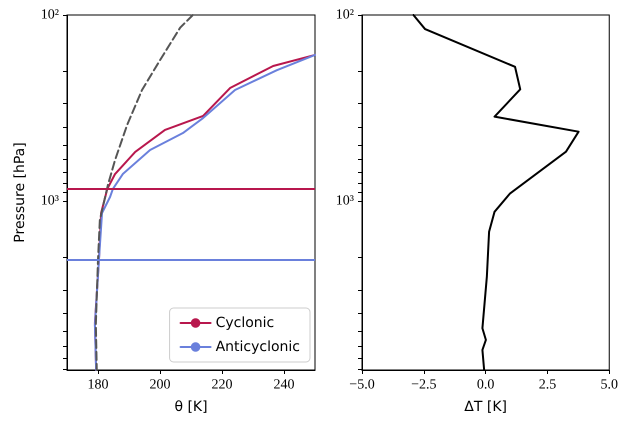  Describe the element at coordinates (160, 385) in the screenshot. I see `x-tick-label: 200` at that location.